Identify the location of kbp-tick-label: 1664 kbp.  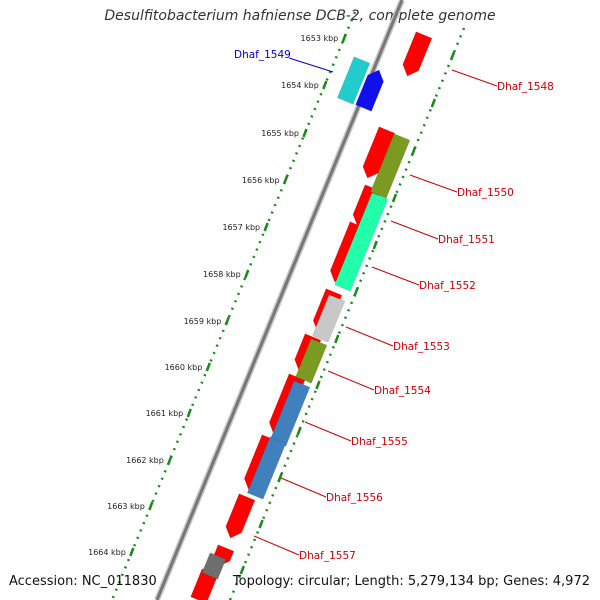
(107, 552).